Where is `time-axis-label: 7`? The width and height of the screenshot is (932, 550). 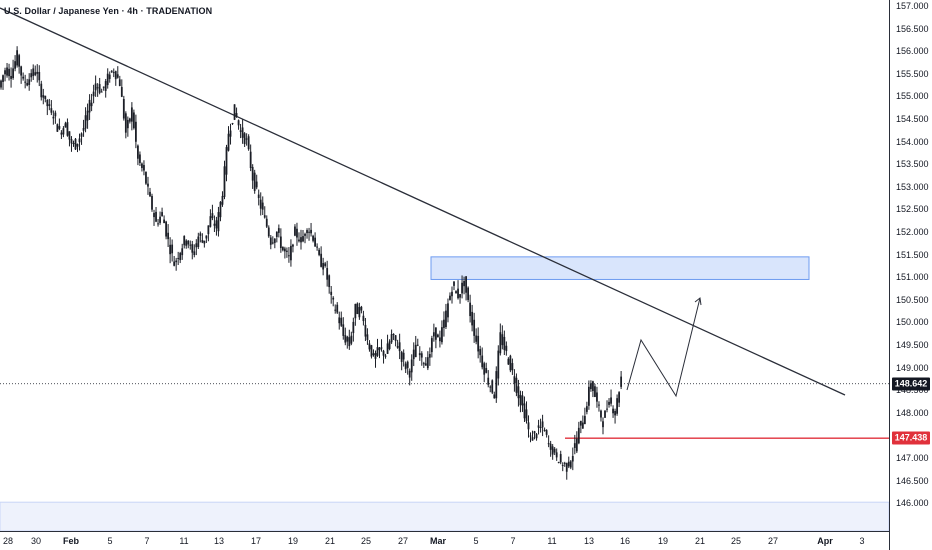
time-axis-label: 7 is located at coordinates (147, 541).